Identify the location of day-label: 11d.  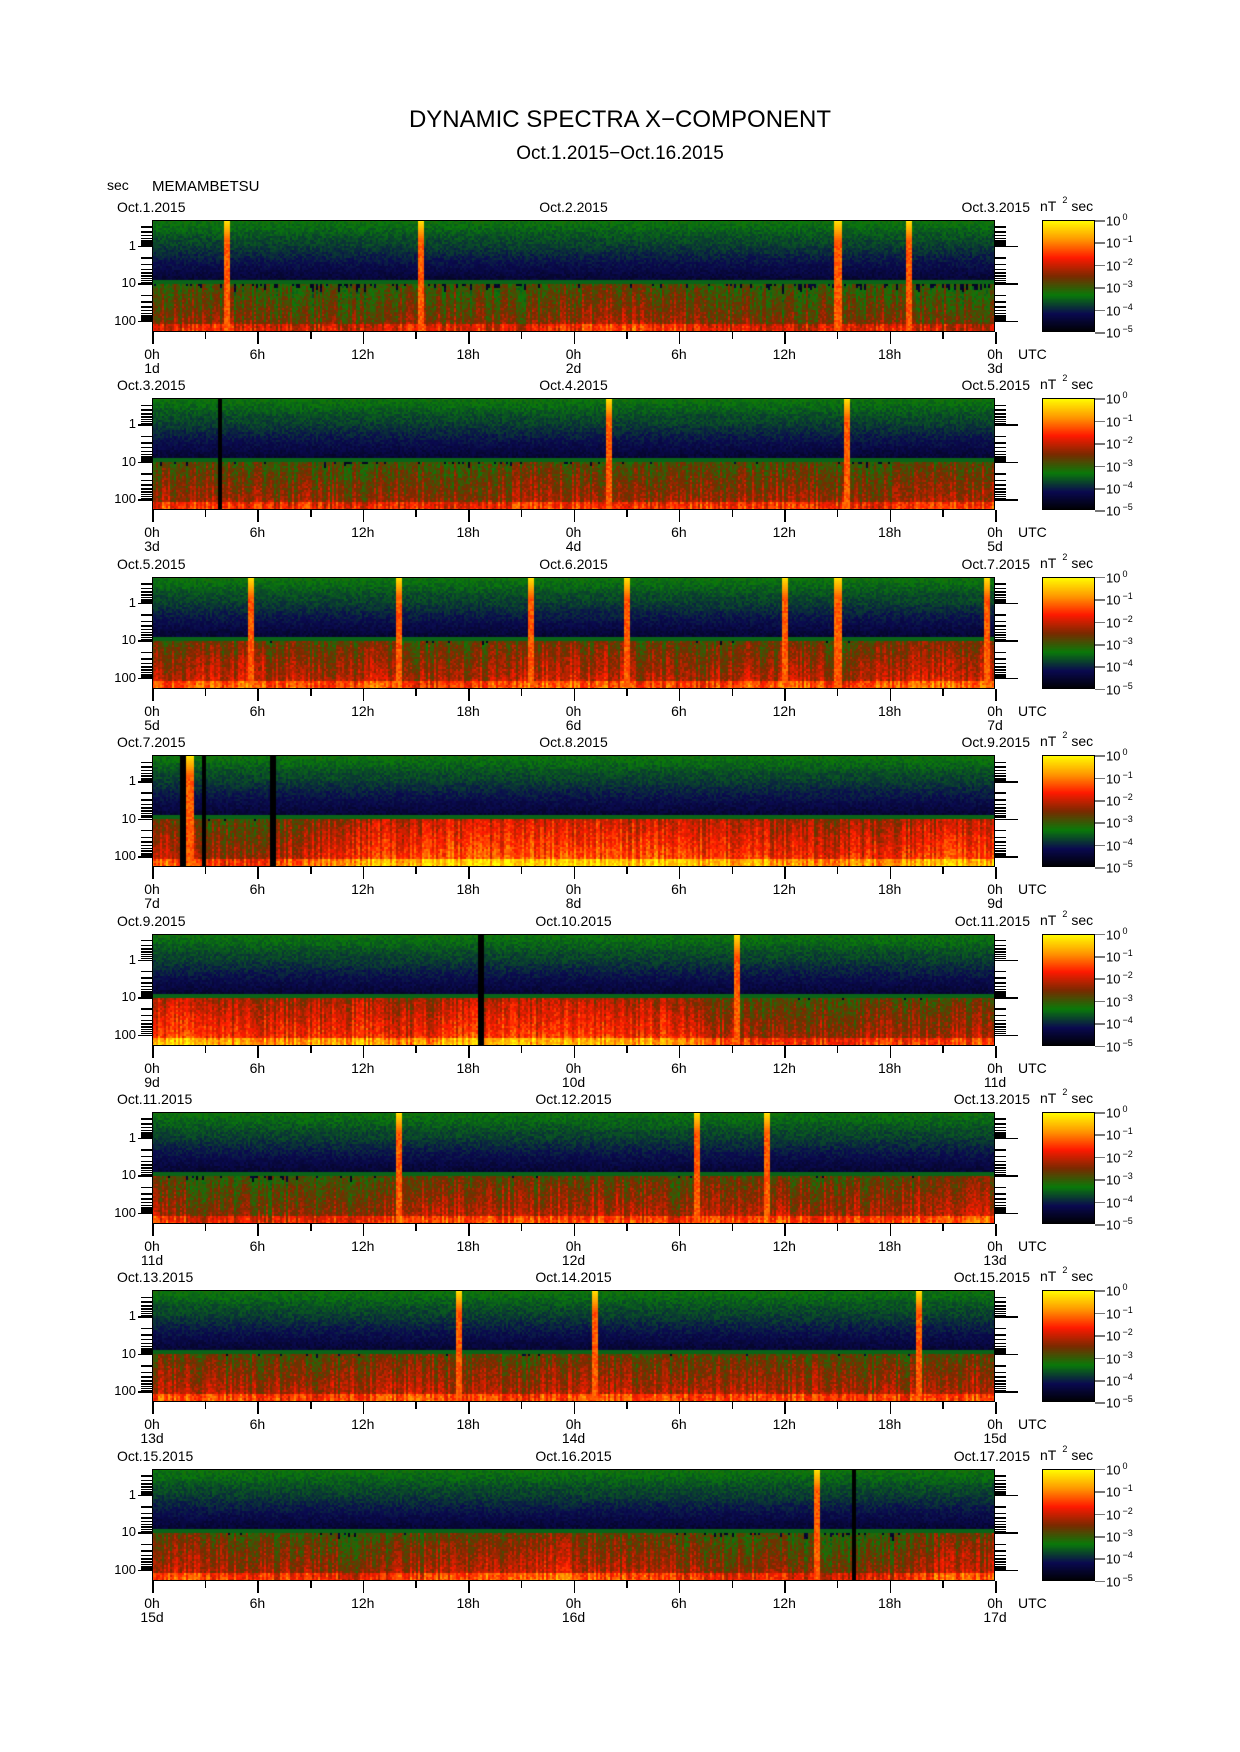
(152, 1260).